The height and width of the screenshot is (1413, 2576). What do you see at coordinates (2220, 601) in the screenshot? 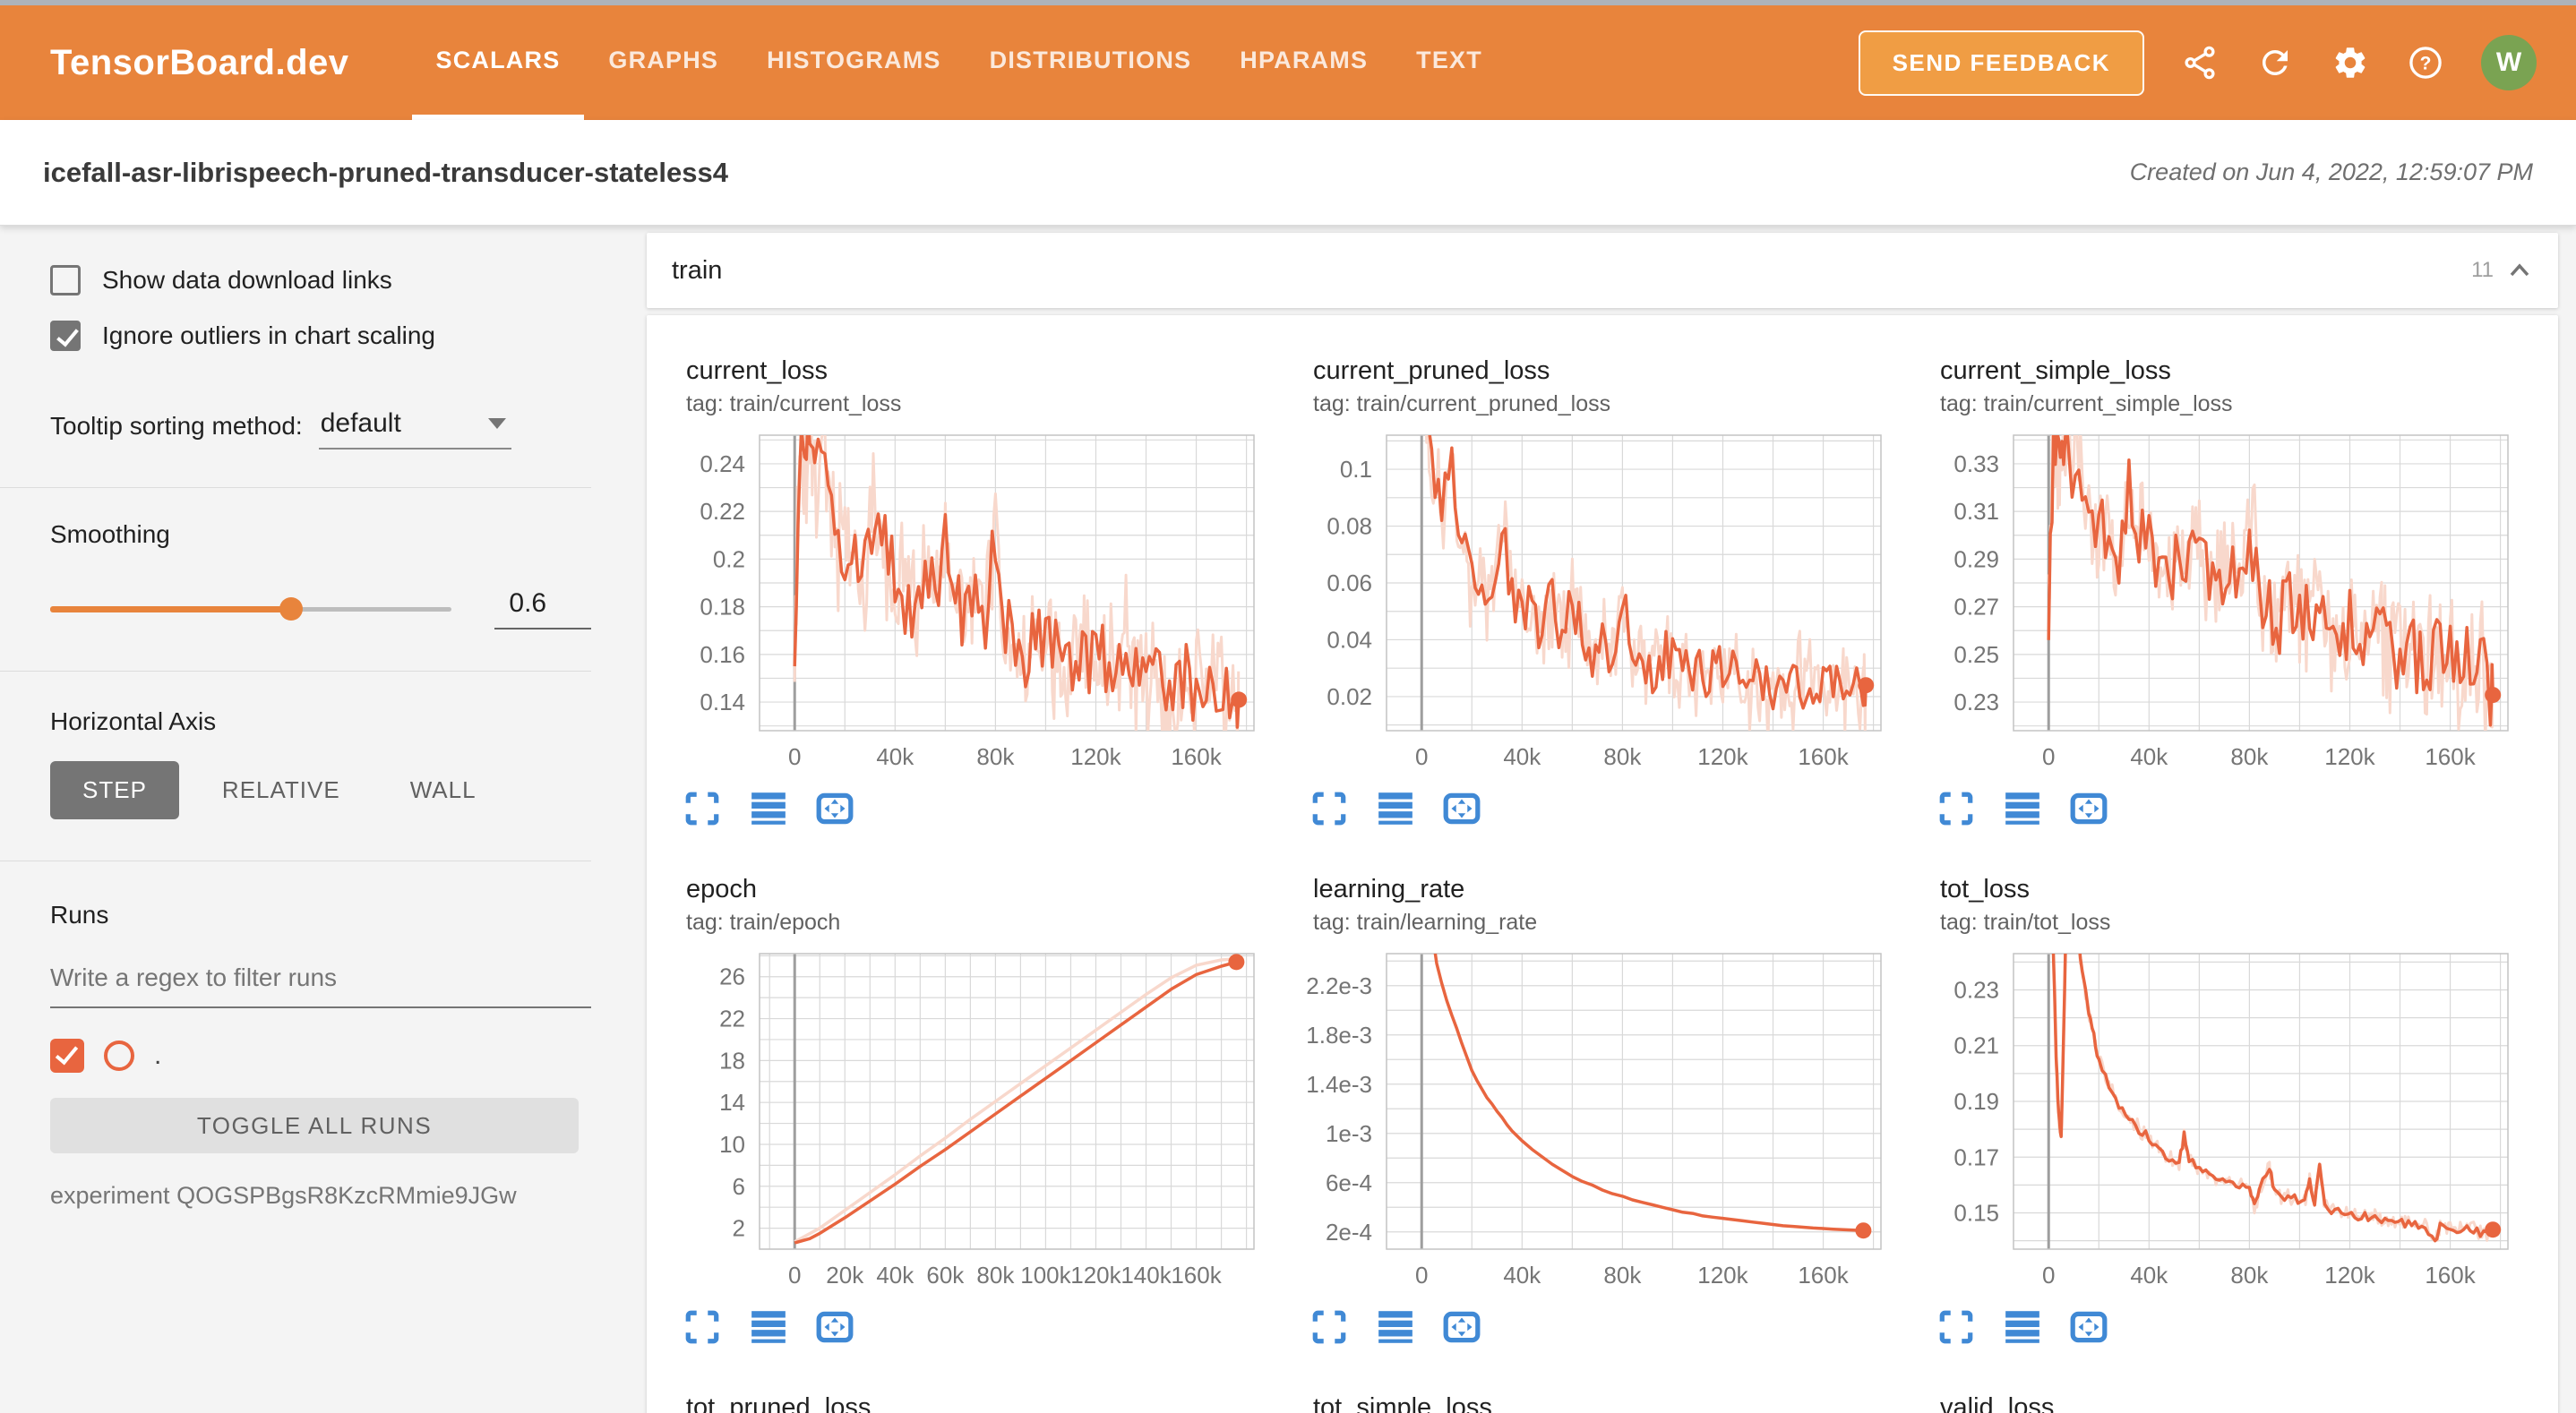
I see `line-chart: 0 40k 80k 120k 160k 0.23 0.25 0.27 0.29 0.31 0.33` at bounding box center [2220, 601].